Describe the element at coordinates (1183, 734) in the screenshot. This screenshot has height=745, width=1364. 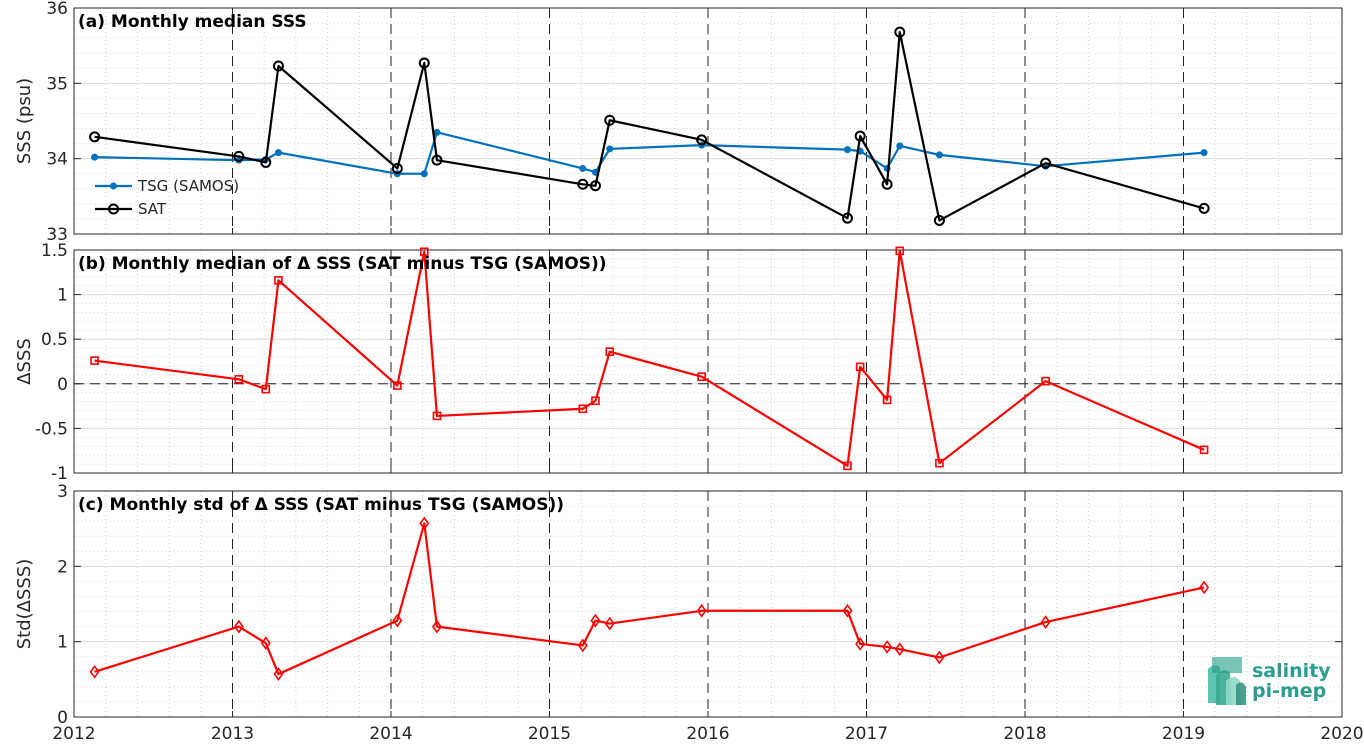
I see `x-tick-label: 2019` at that location.